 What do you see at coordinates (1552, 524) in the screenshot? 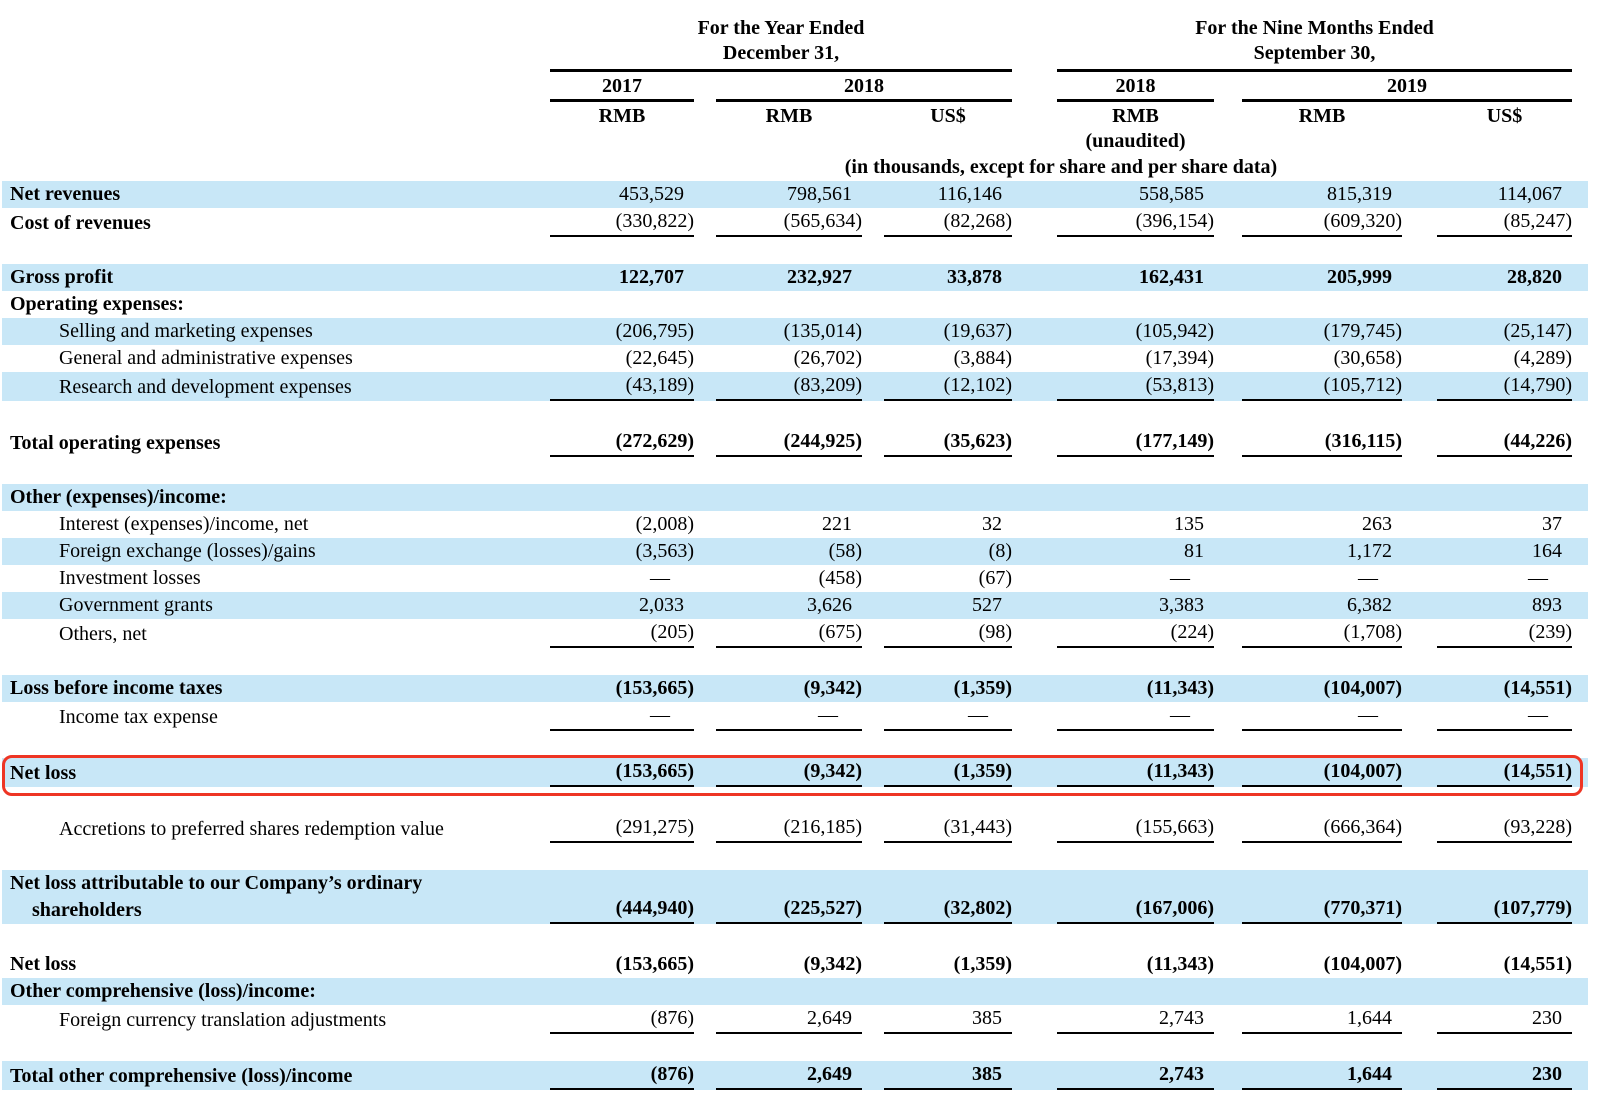
I see `cell-value: 37` at bounding box center [1552, 524].